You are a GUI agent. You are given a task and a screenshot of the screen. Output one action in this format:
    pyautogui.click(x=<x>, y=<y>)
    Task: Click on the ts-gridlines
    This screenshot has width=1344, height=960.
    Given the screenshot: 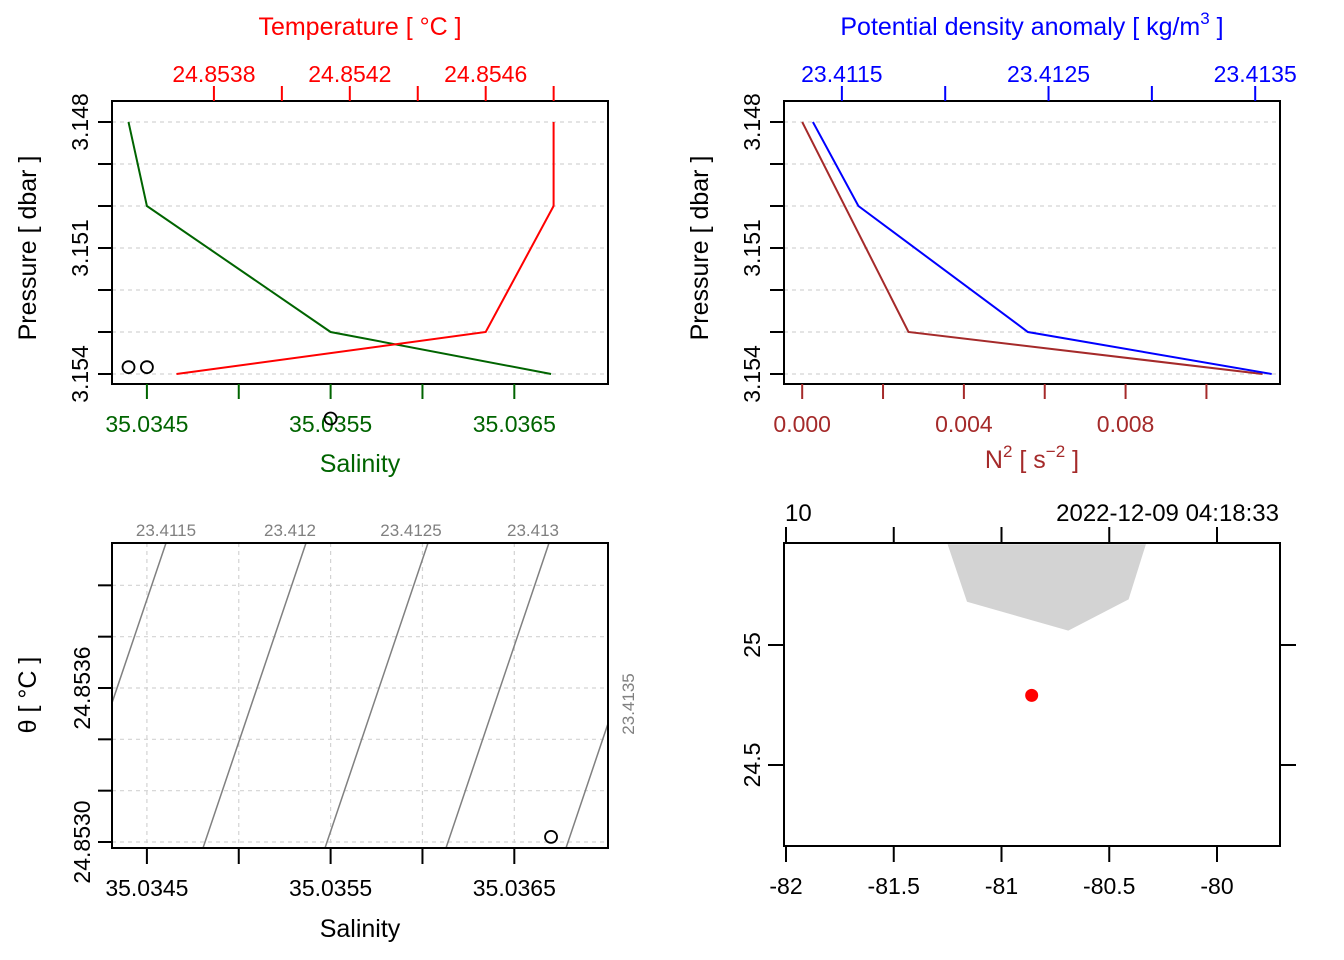 What is the action you would take?
    pyautogui.click(x=360, y=695)
    